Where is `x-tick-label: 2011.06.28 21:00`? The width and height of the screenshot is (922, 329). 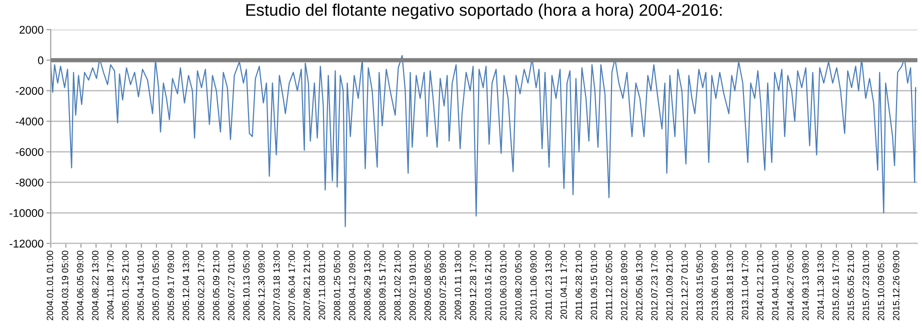
x-tick-label: 2011.06.28 21:00 is located at coordinates (579, 285).